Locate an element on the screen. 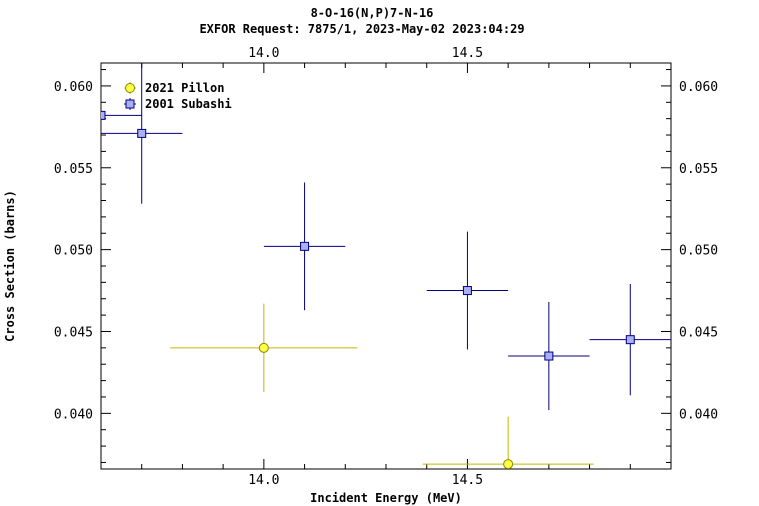 The height and width of the screenshot is (506, 759). x-tick-label-bottom: 14.5 is located at coordinates (467, 480).